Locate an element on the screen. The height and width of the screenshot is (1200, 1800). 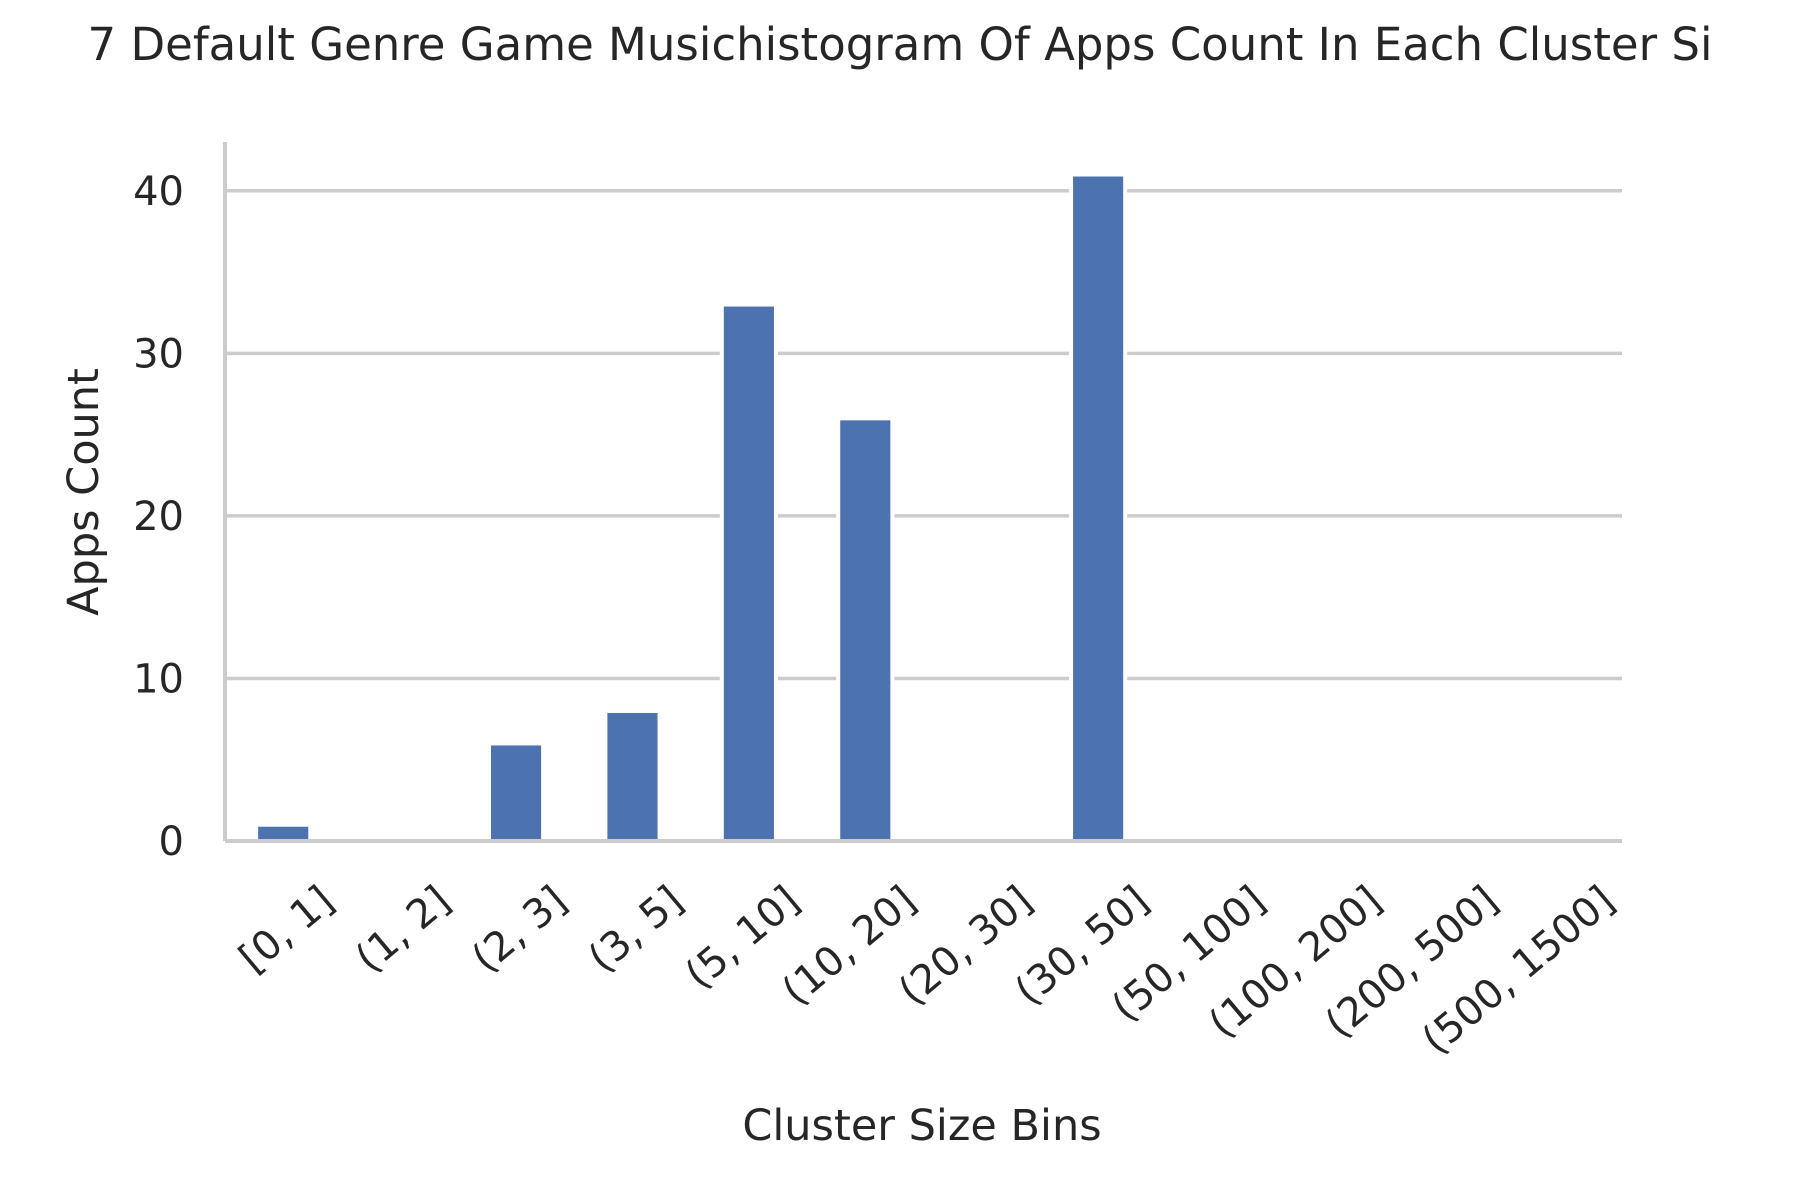
y-tick-label: 10 is located at coordinates (158, 679).